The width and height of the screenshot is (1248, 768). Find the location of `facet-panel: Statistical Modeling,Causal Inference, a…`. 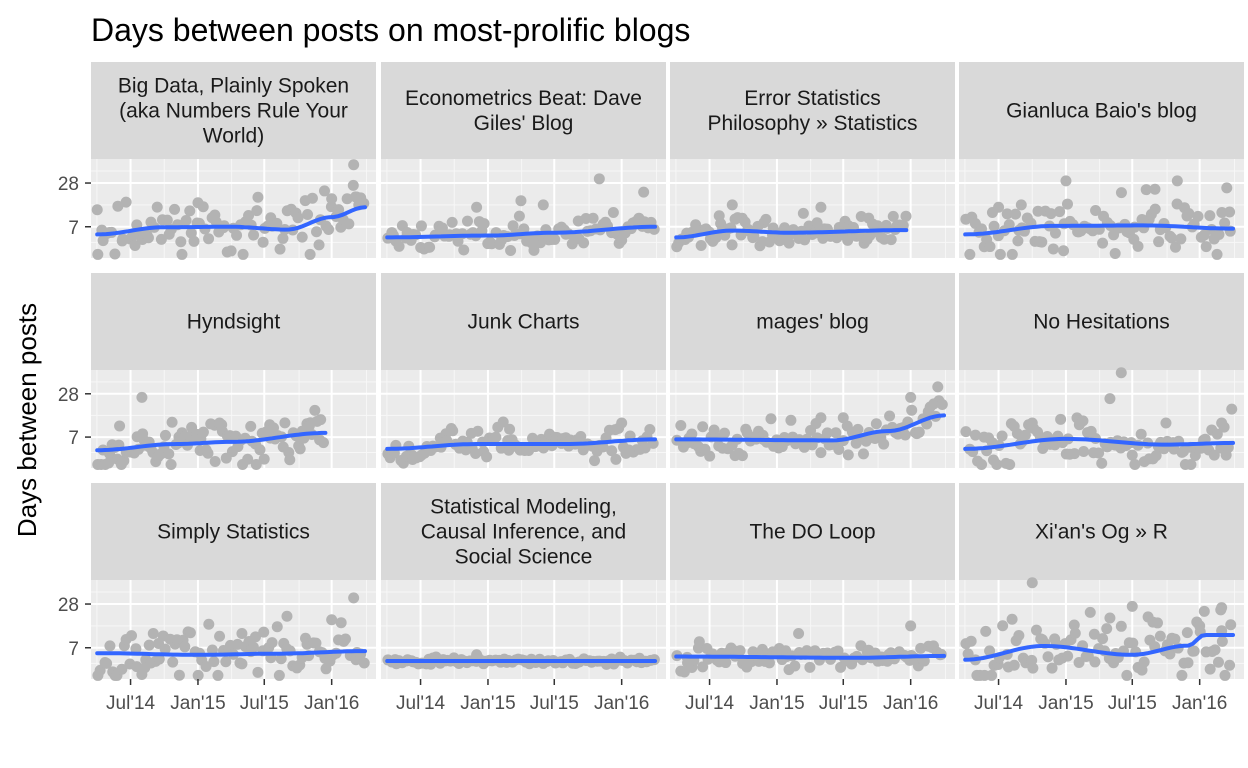

facet-panel: Statistical Modeling,Causal Inference, a… is located at coordinates (523, 598).